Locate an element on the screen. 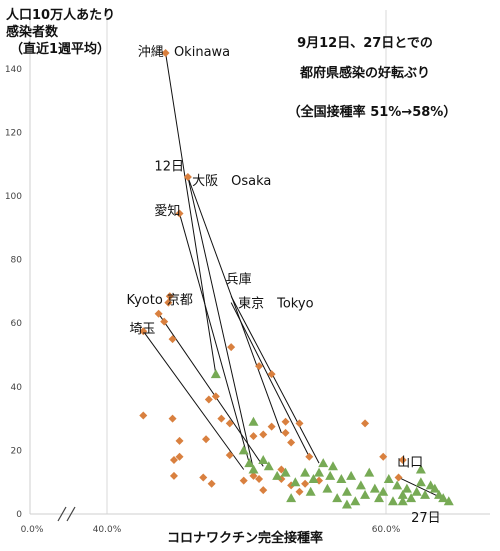 The width and height of the screenshot is (500, 551). annotation-label: Kyoto 京都 is located at coordinates (160, 300).